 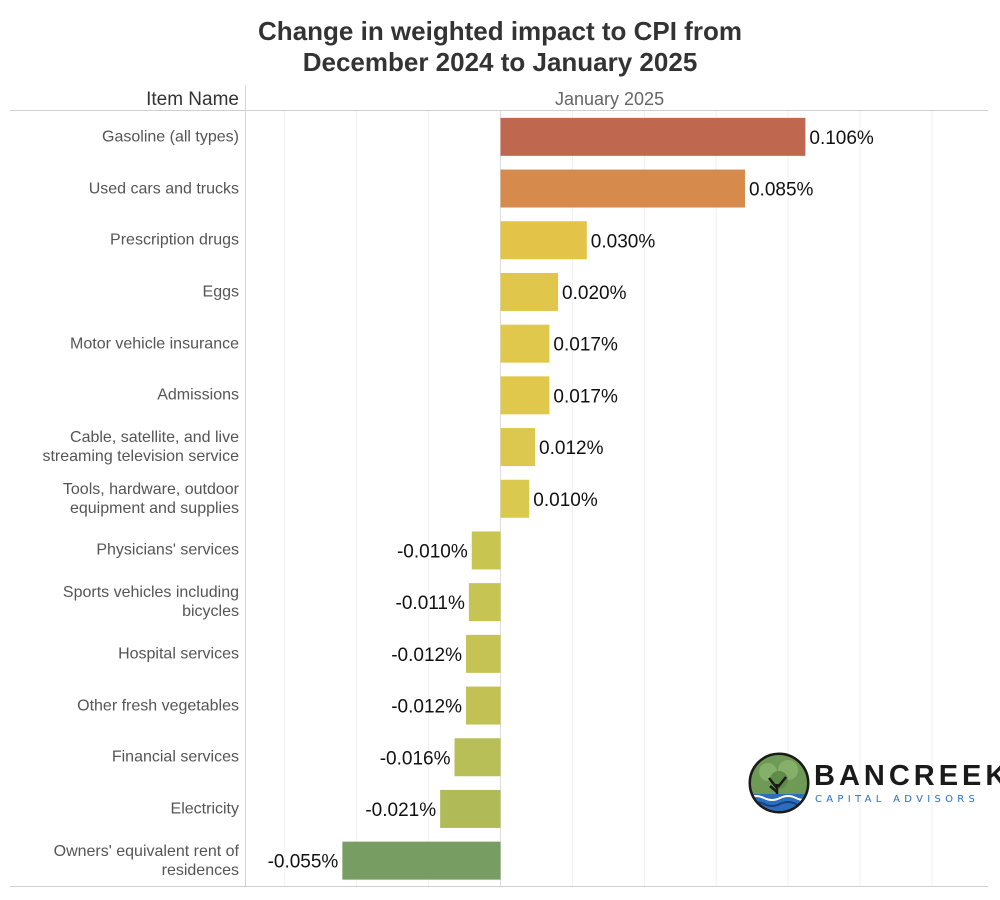 What do you see at coordinates (175, 757) in the screenshot?
I see `category-label: Financial services` at bounding box center [175, 757].